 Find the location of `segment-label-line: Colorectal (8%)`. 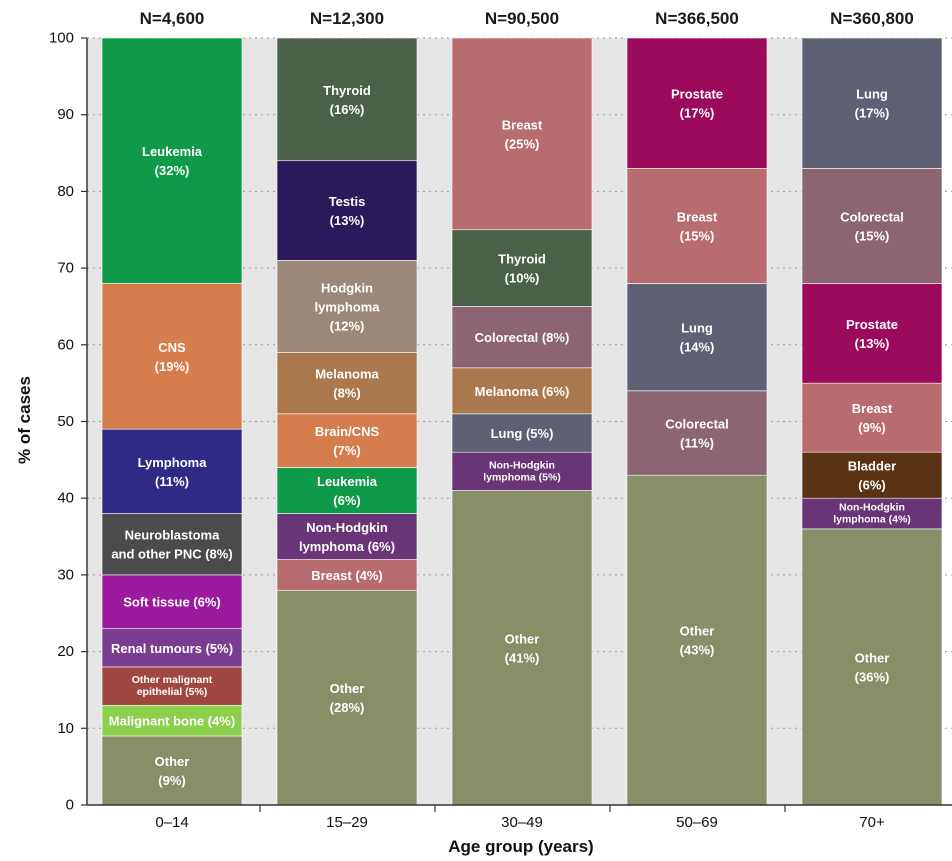

segment-label-line: Colorectal (8%) is located at coordinates (522, 337).